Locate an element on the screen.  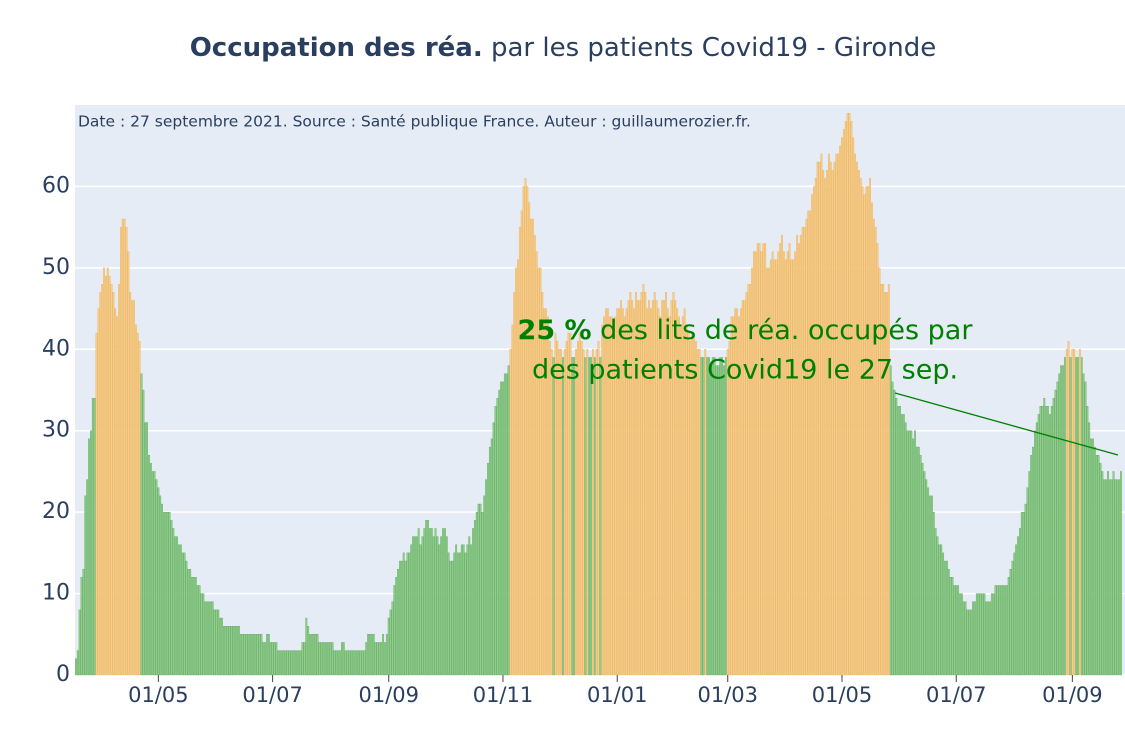
y-tick-label: 50 is located at coordinates (56, 267).